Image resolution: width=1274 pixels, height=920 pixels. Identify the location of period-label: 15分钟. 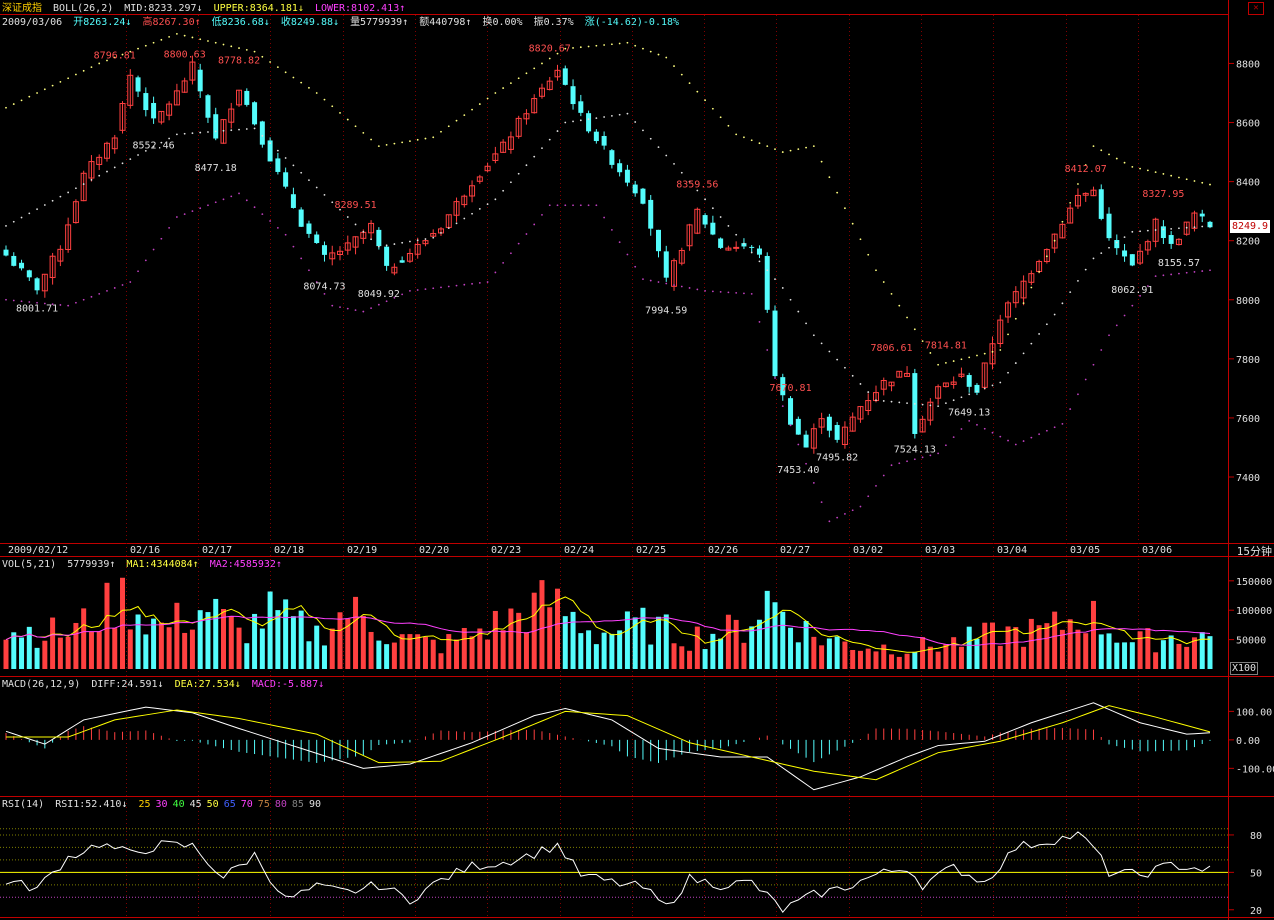
(1254, 551).